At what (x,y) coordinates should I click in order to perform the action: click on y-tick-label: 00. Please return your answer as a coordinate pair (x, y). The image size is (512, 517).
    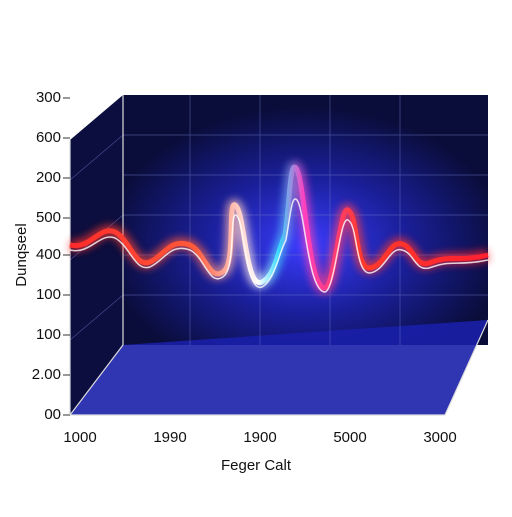
    Looking at the image, I should click on (52, 414).